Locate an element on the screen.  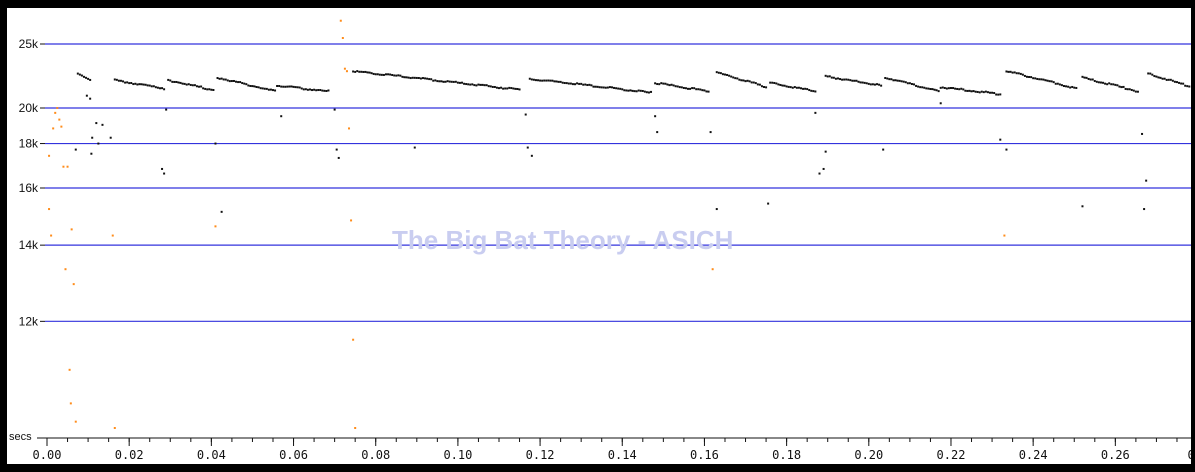
x-tick-label: 0.18 is located at coordinates (786, 455).